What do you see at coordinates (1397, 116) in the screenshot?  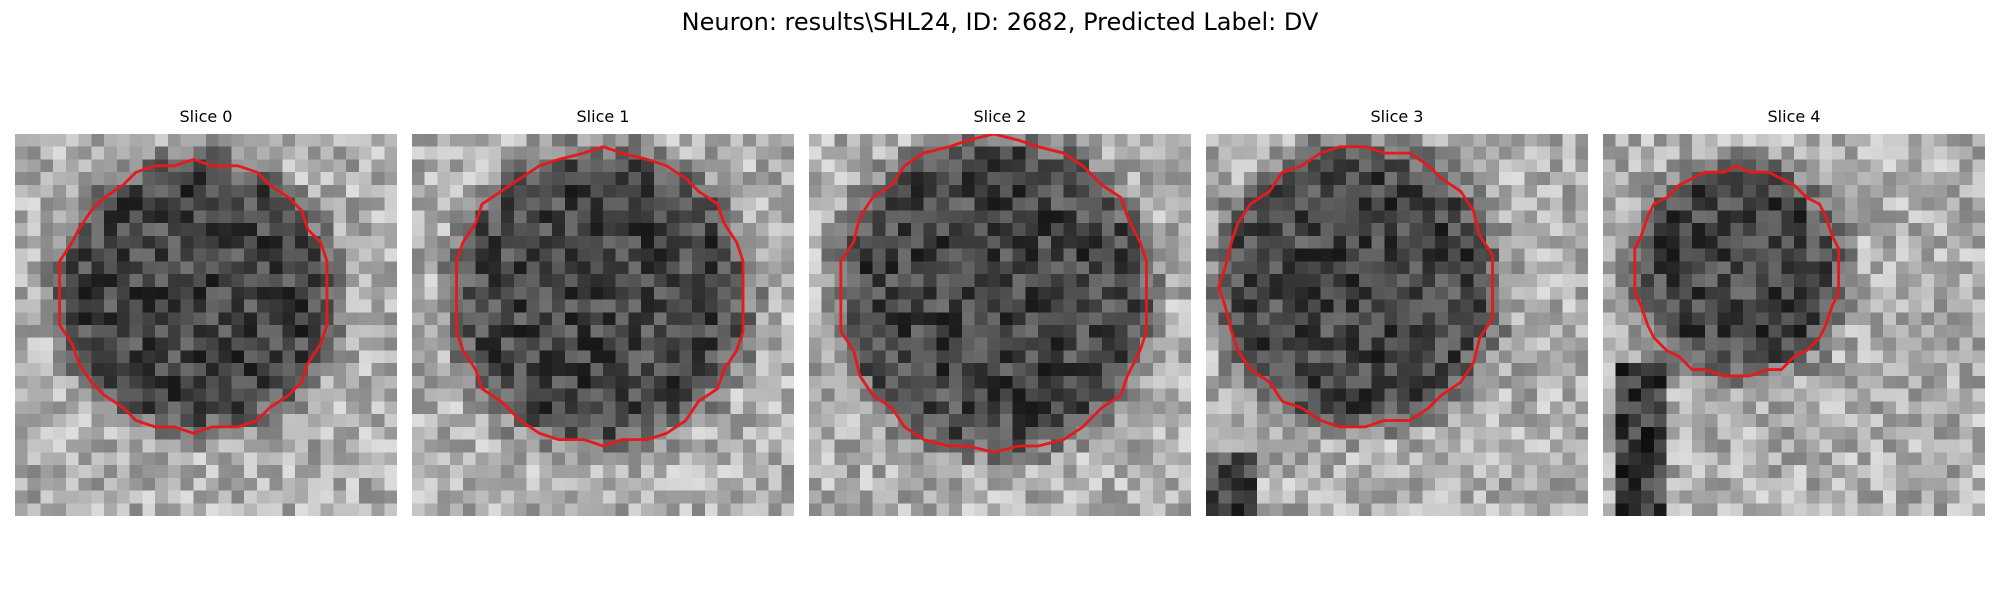 I see `slice-title-3: Slice 3` at bounding box center [1397, 116].